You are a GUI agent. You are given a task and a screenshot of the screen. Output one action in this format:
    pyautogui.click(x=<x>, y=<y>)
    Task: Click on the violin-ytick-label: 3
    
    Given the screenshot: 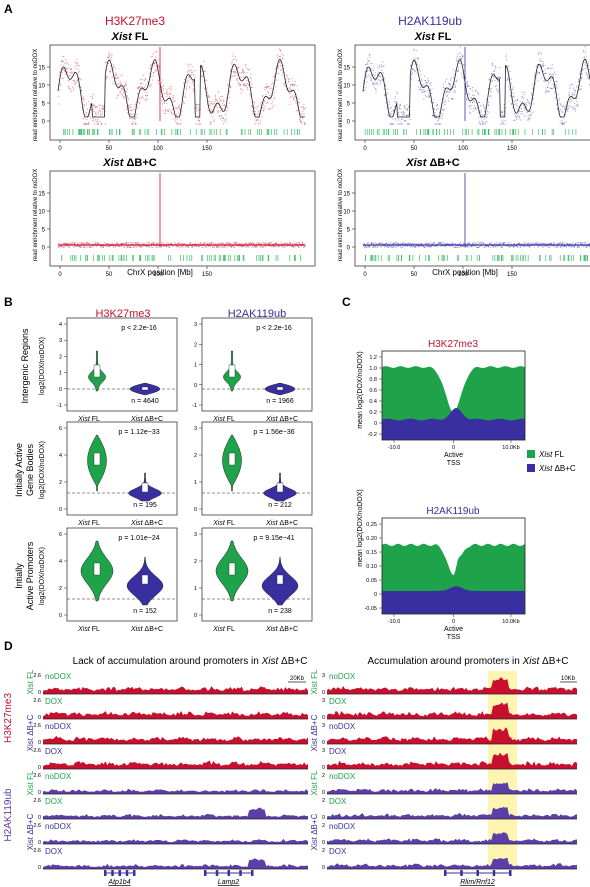 What is the action you would take?
    pyautogui.click(x=195, y=429)
    